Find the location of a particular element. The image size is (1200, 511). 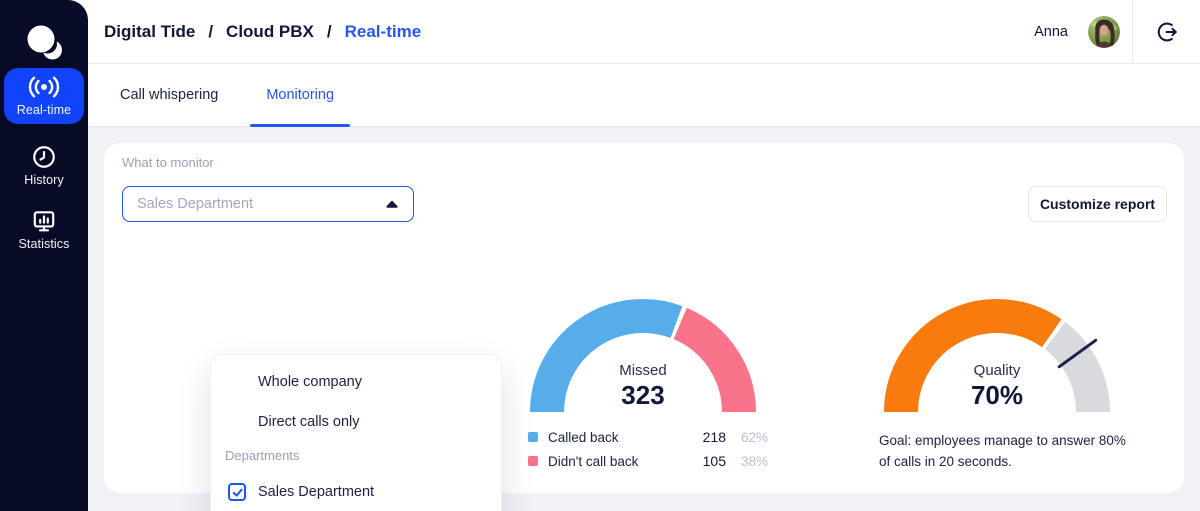

legend-percent: 38% is located at coordinates (754, 461).